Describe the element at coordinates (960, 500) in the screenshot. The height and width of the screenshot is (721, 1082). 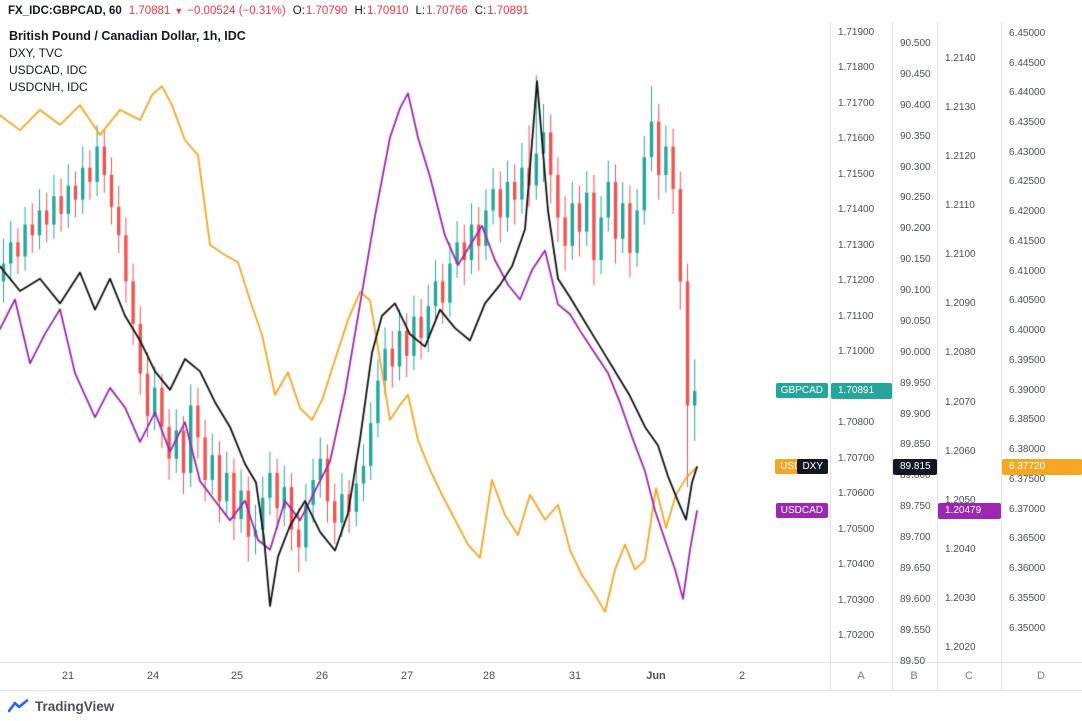
I see `price-tick-label: 1.2050` at that location.